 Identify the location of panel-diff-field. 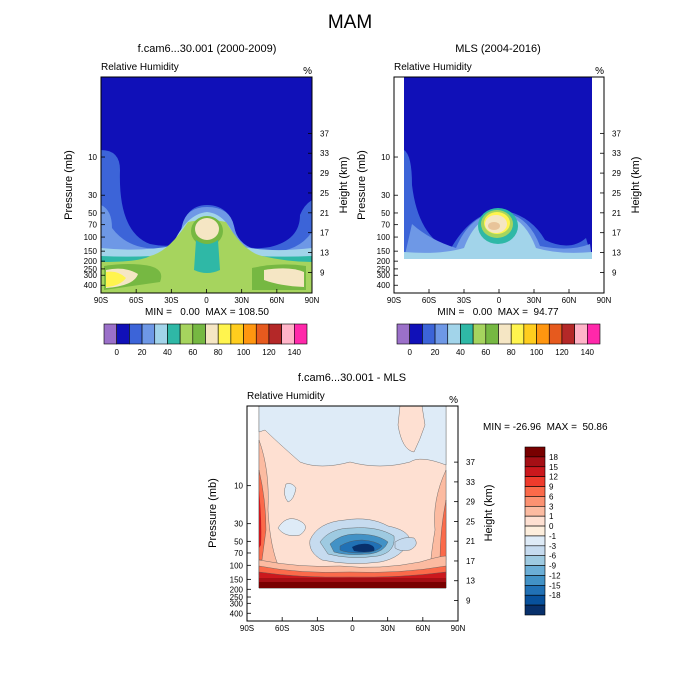
(352, 513).